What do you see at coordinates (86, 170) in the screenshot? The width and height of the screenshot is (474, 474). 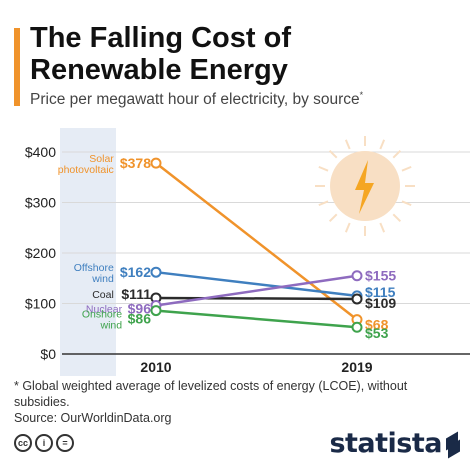 I see `series-name-label: photovoltaic` at bounding box center [86, 170].